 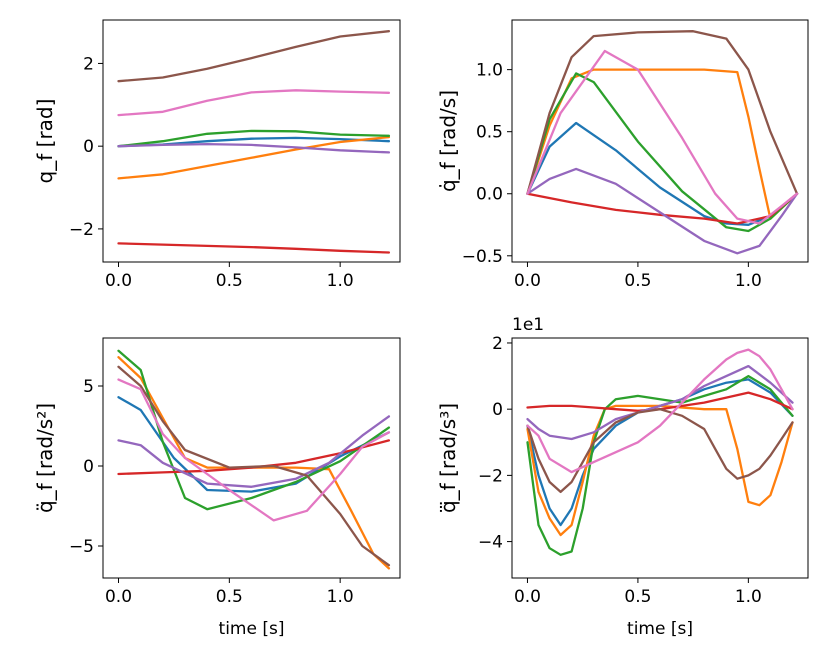 What do you see at coordinates (489, 133) in the screenshot?
I see `y-tick-label: 0.5` at bounding box center [489, 133].